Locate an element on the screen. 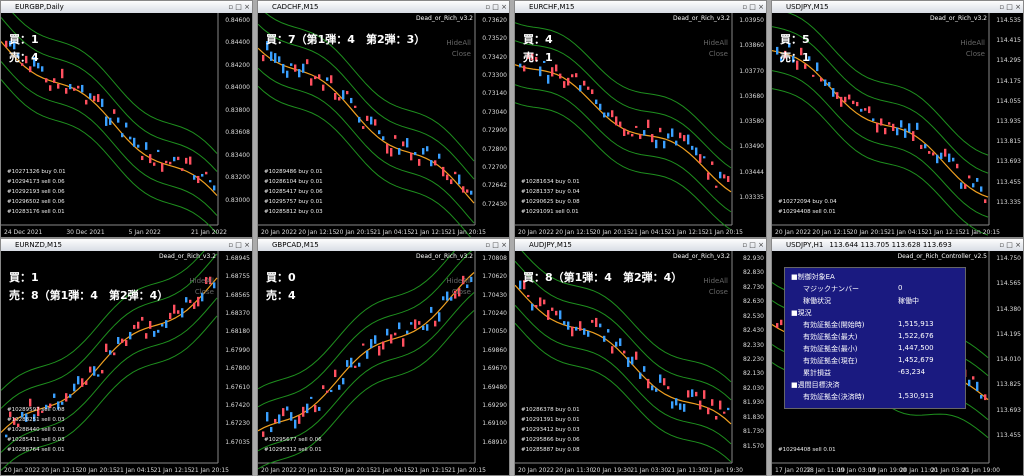 The height and width of the screenshot is (476, 1024). info-value: 1,530,913 is located at coordinates (916, 396).